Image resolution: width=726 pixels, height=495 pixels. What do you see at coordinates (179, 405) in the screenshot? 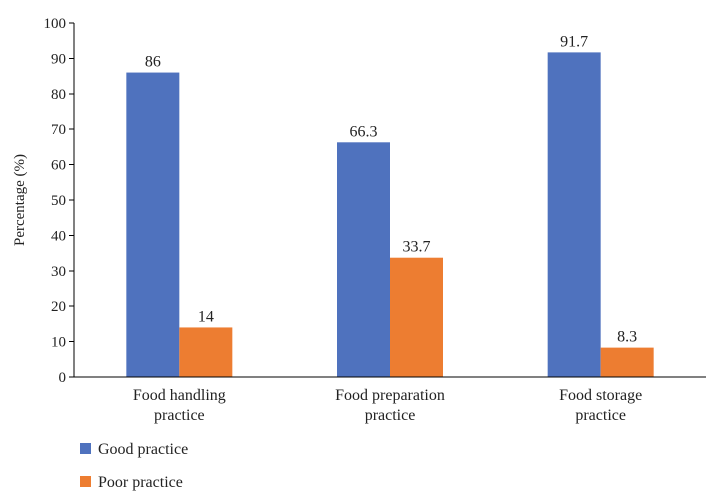
I see `x-category-label: Food handling practice` at bounding box center [179, 405].